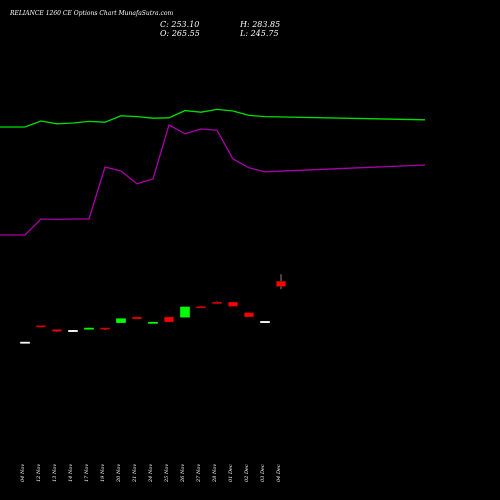  What do you see at coordinates (165, 33) in the screenshot?
I see `open-label: O:` at bounding box center [165, 33].